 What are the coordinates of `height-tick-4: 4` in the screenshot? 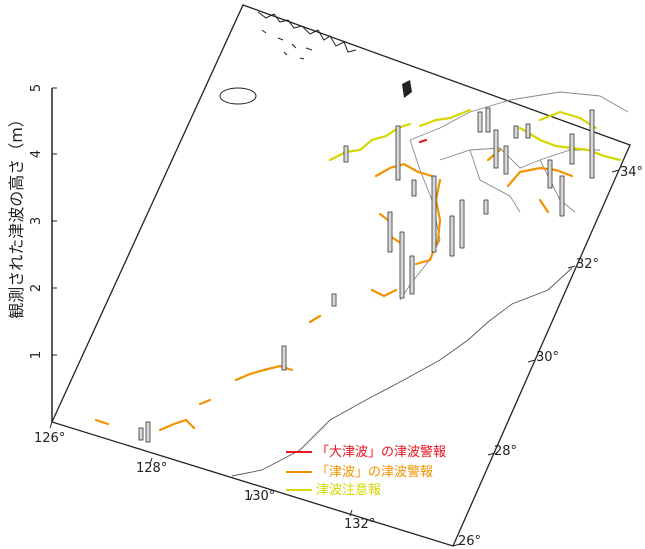 It's located at (36, 154).